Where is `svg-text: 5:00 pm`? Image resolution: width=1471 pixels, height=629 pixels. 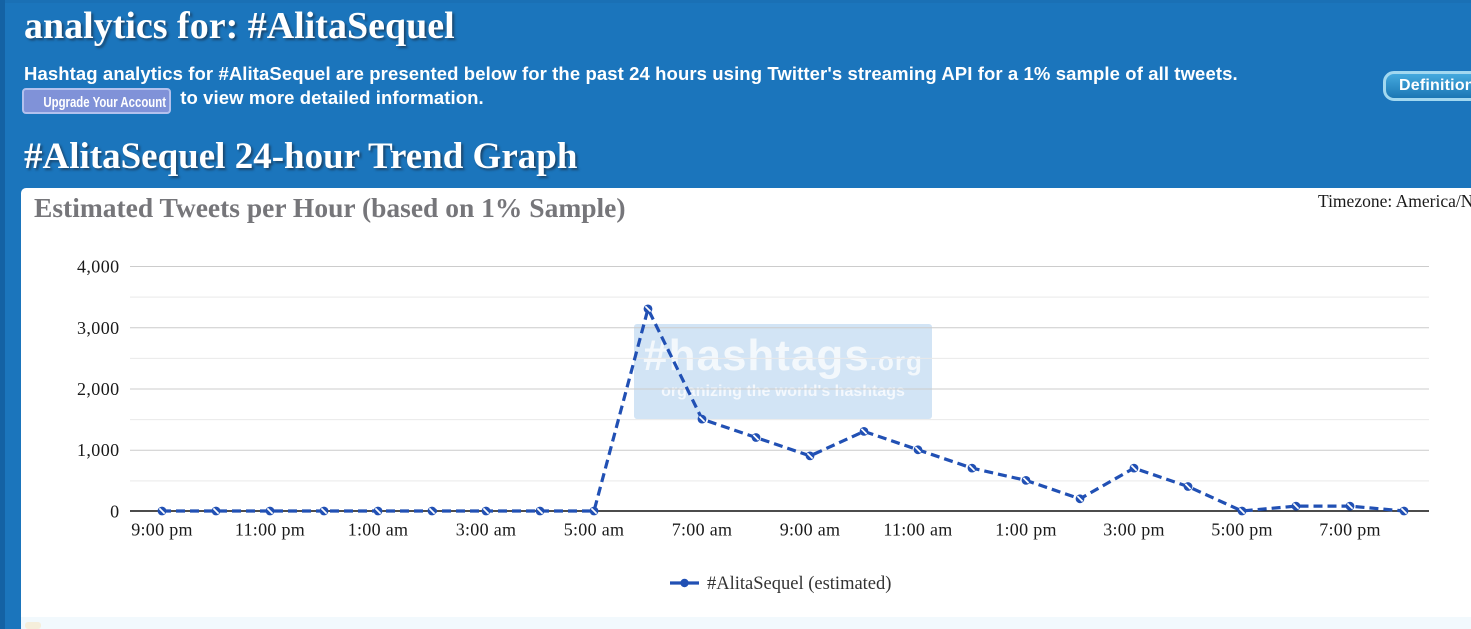
svg-text: 5:00 pm is located at coordinates (1242, 530).